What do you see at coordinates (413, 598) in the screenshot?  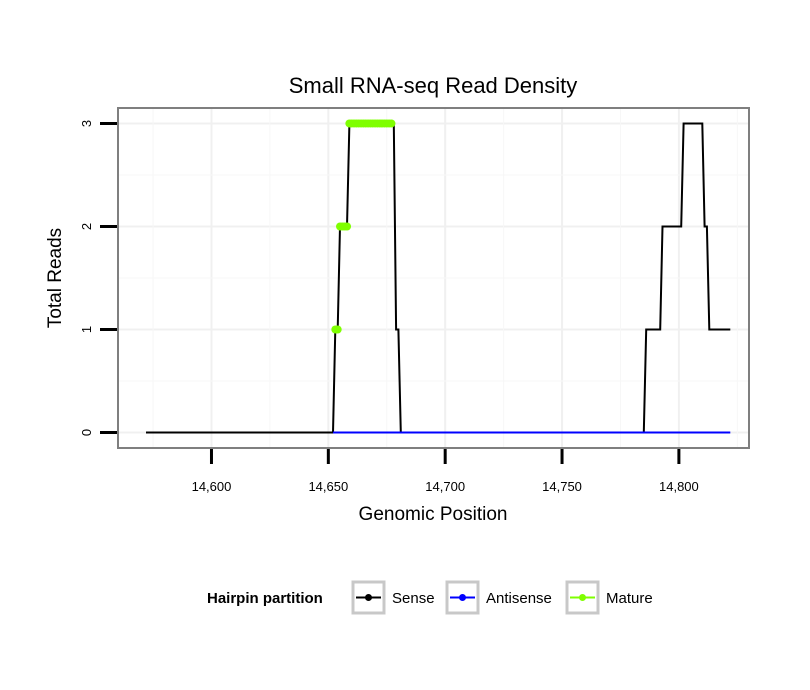 I see `legend-entry-label: Sense` at bounding box center [413, 598].